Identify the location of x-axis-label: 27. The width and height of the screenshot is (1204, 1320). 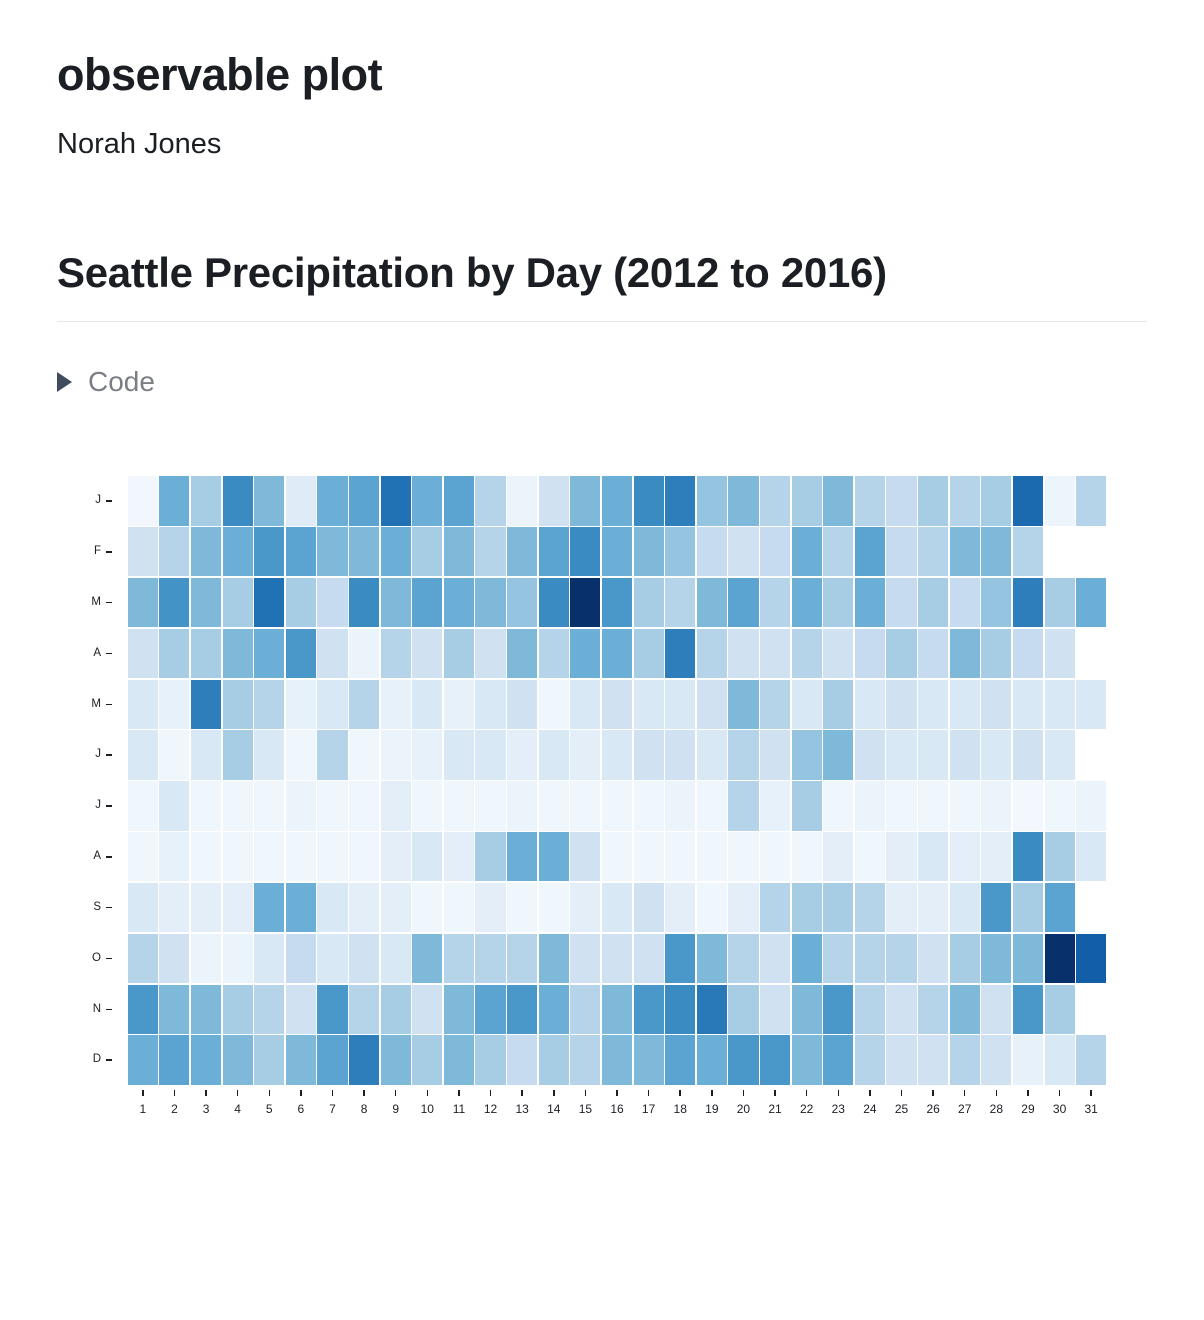
(965, 1108).